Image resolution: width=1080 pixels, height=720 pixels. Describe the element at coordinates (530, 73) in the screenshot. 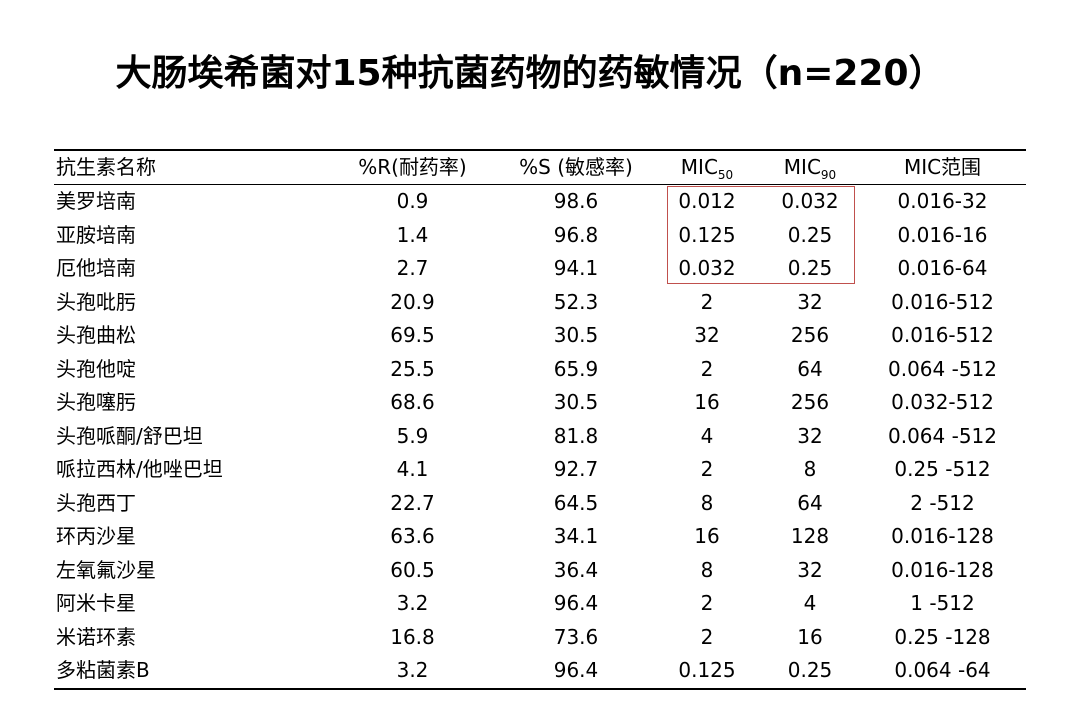

I see `page-title: 大肠埃希菌对15种抗菌药物的药敏情况（n=220）` at that location.